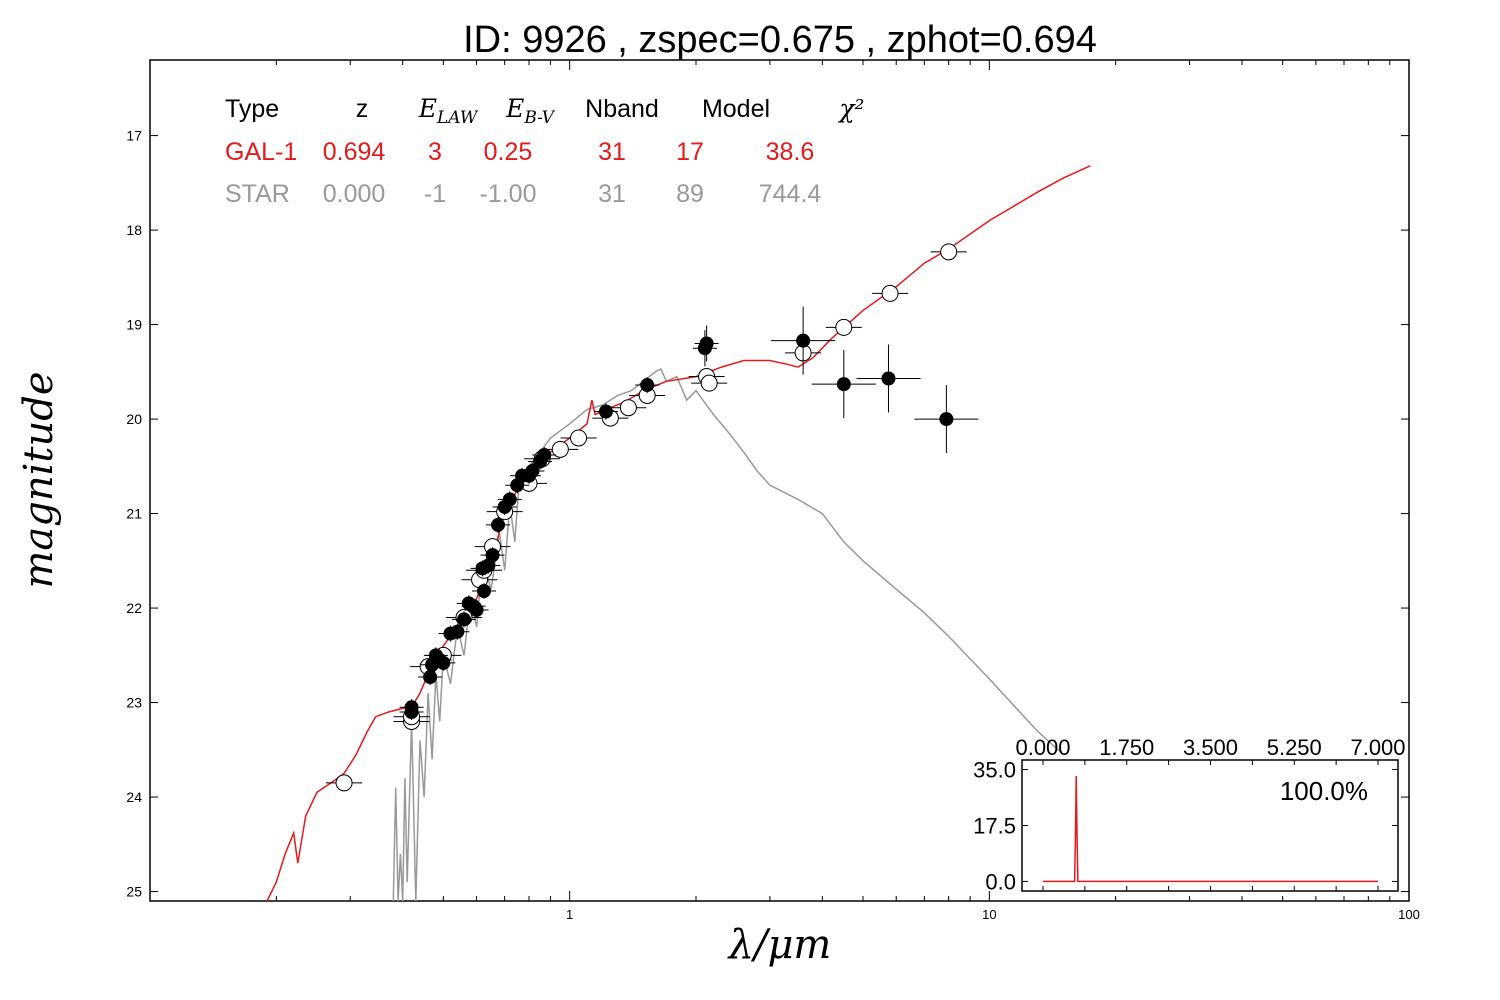  What do you see at coordinates (989, 914) in the screenshot?
I see `x-tick-label: 10` at bounding box center [989, 914].